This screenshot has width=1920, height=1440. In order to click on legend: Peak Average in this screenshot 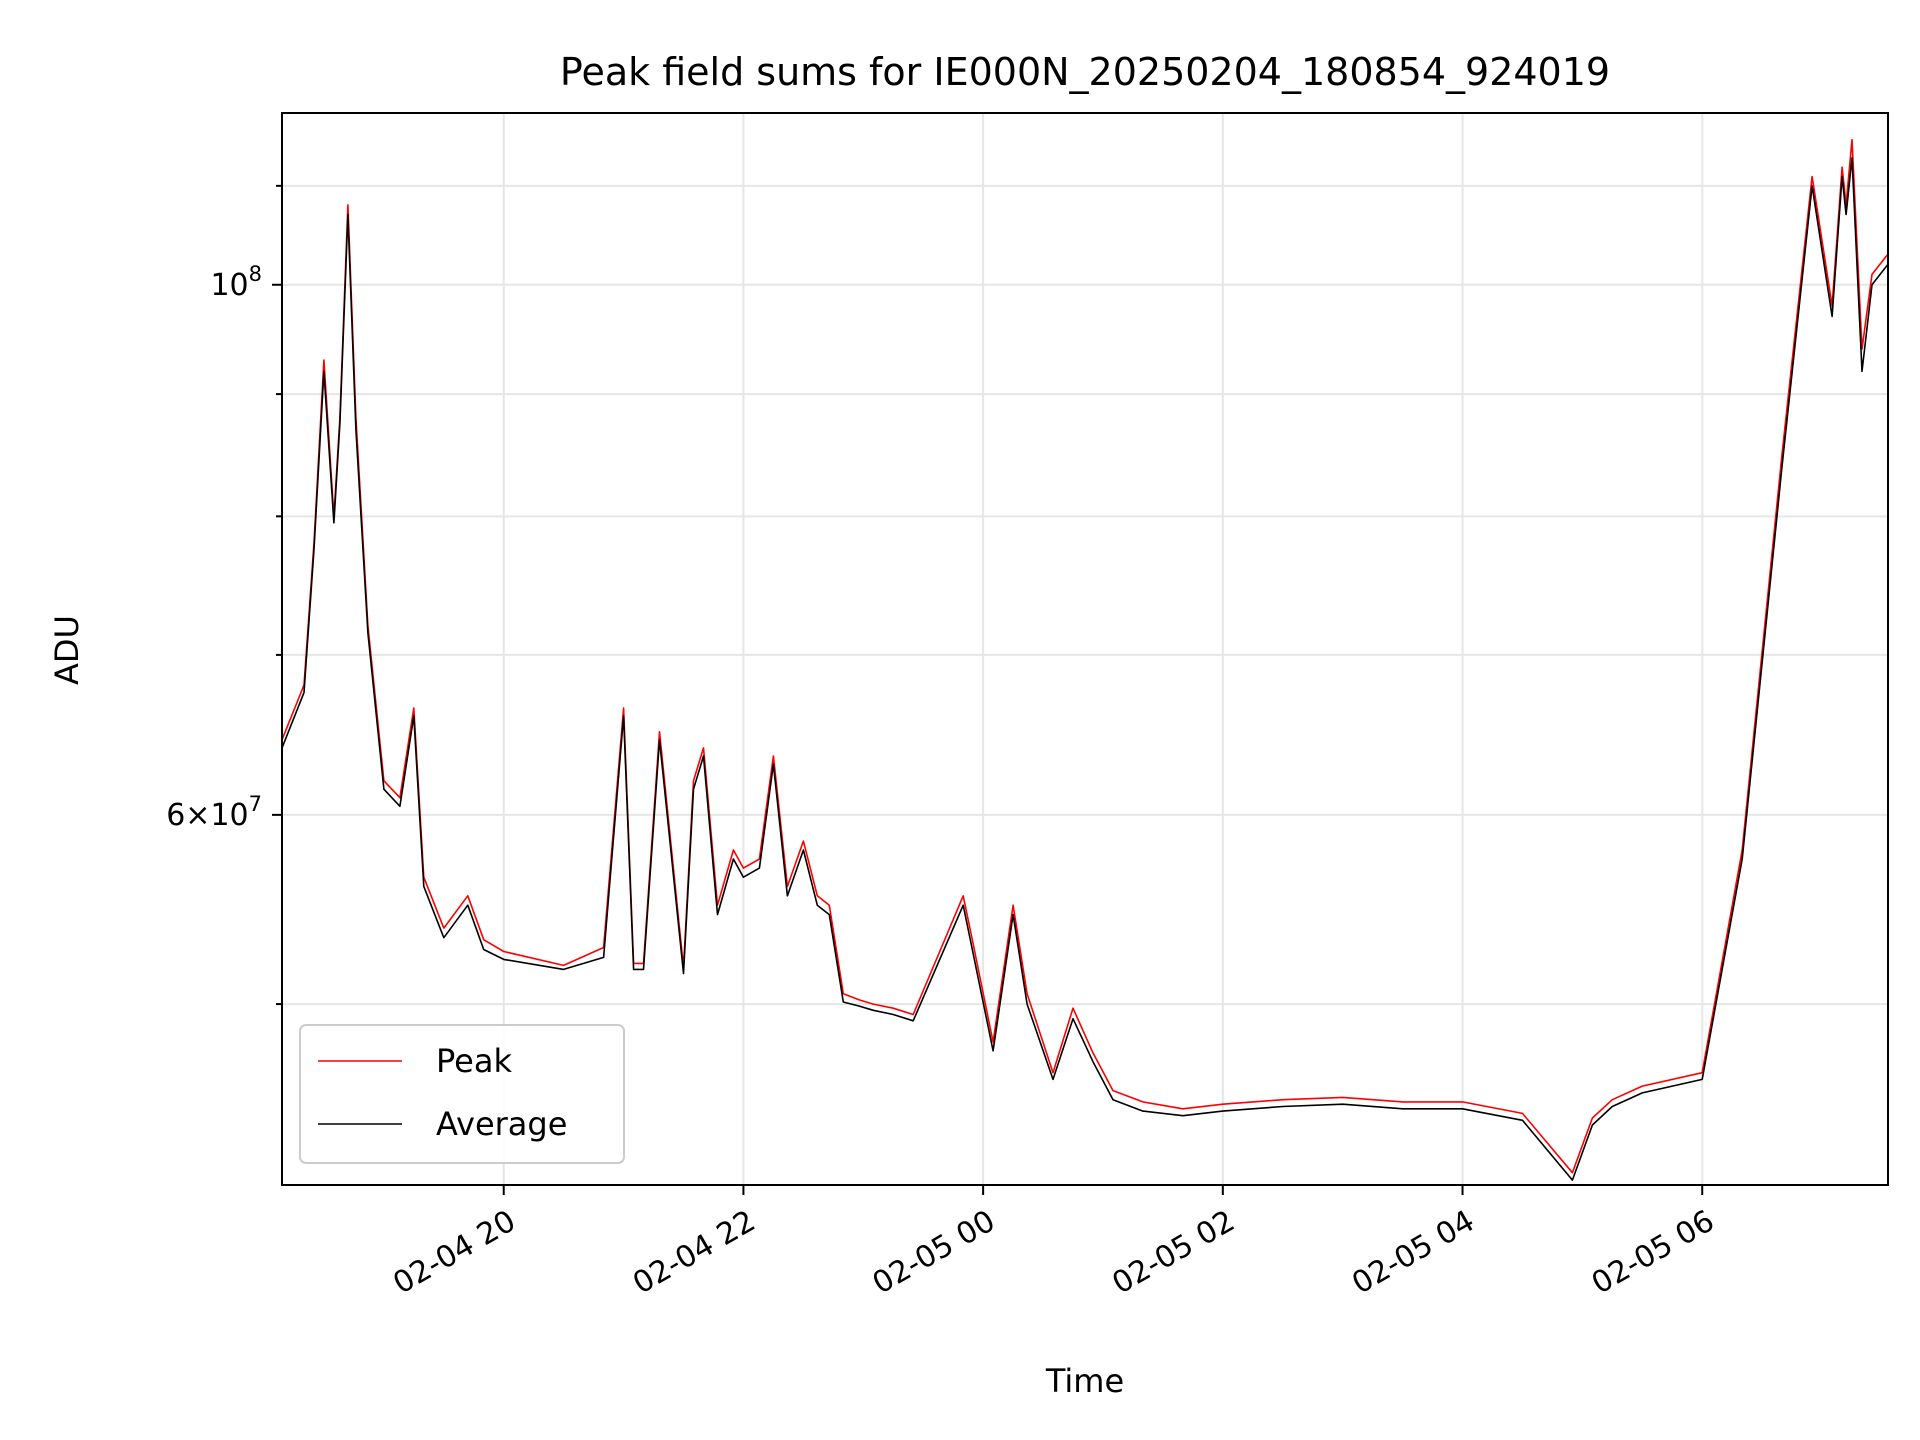, I will do `click(462, 1094)`.